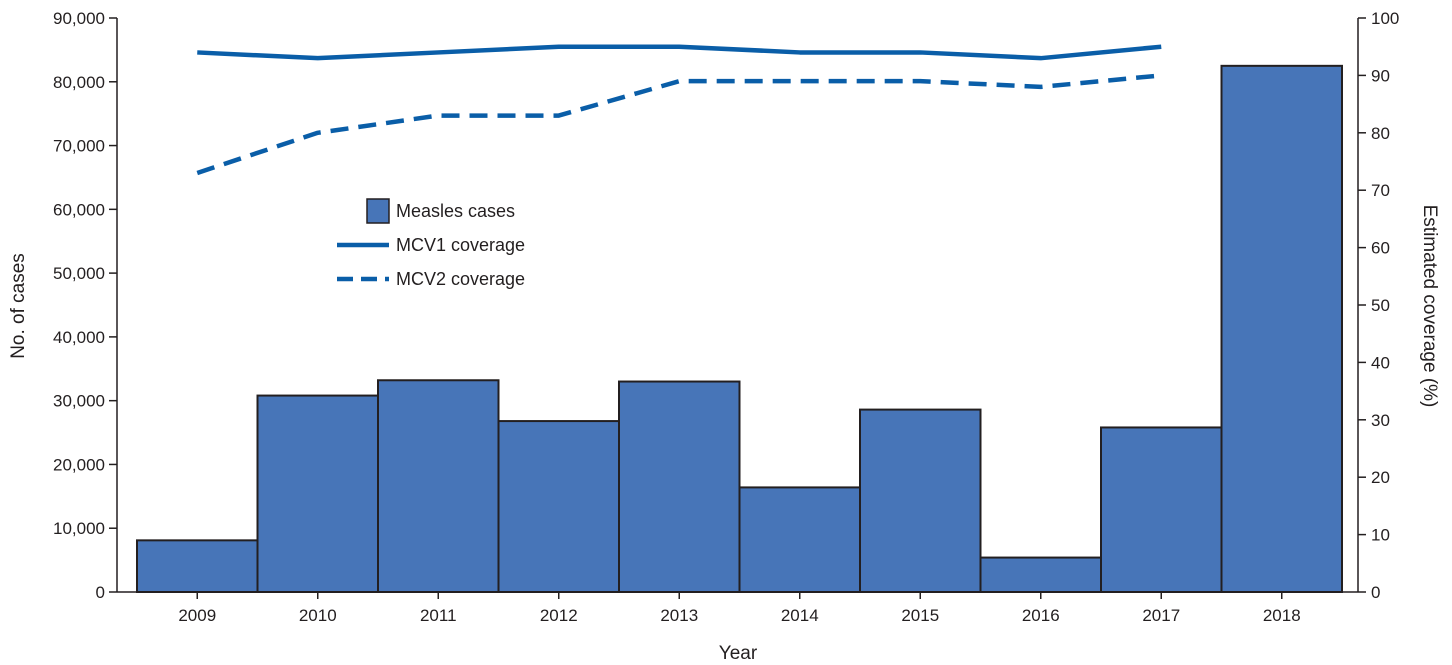  Describe the element at coordinates (317, 494) in the screenshot. I see `bar-2010` at that location.